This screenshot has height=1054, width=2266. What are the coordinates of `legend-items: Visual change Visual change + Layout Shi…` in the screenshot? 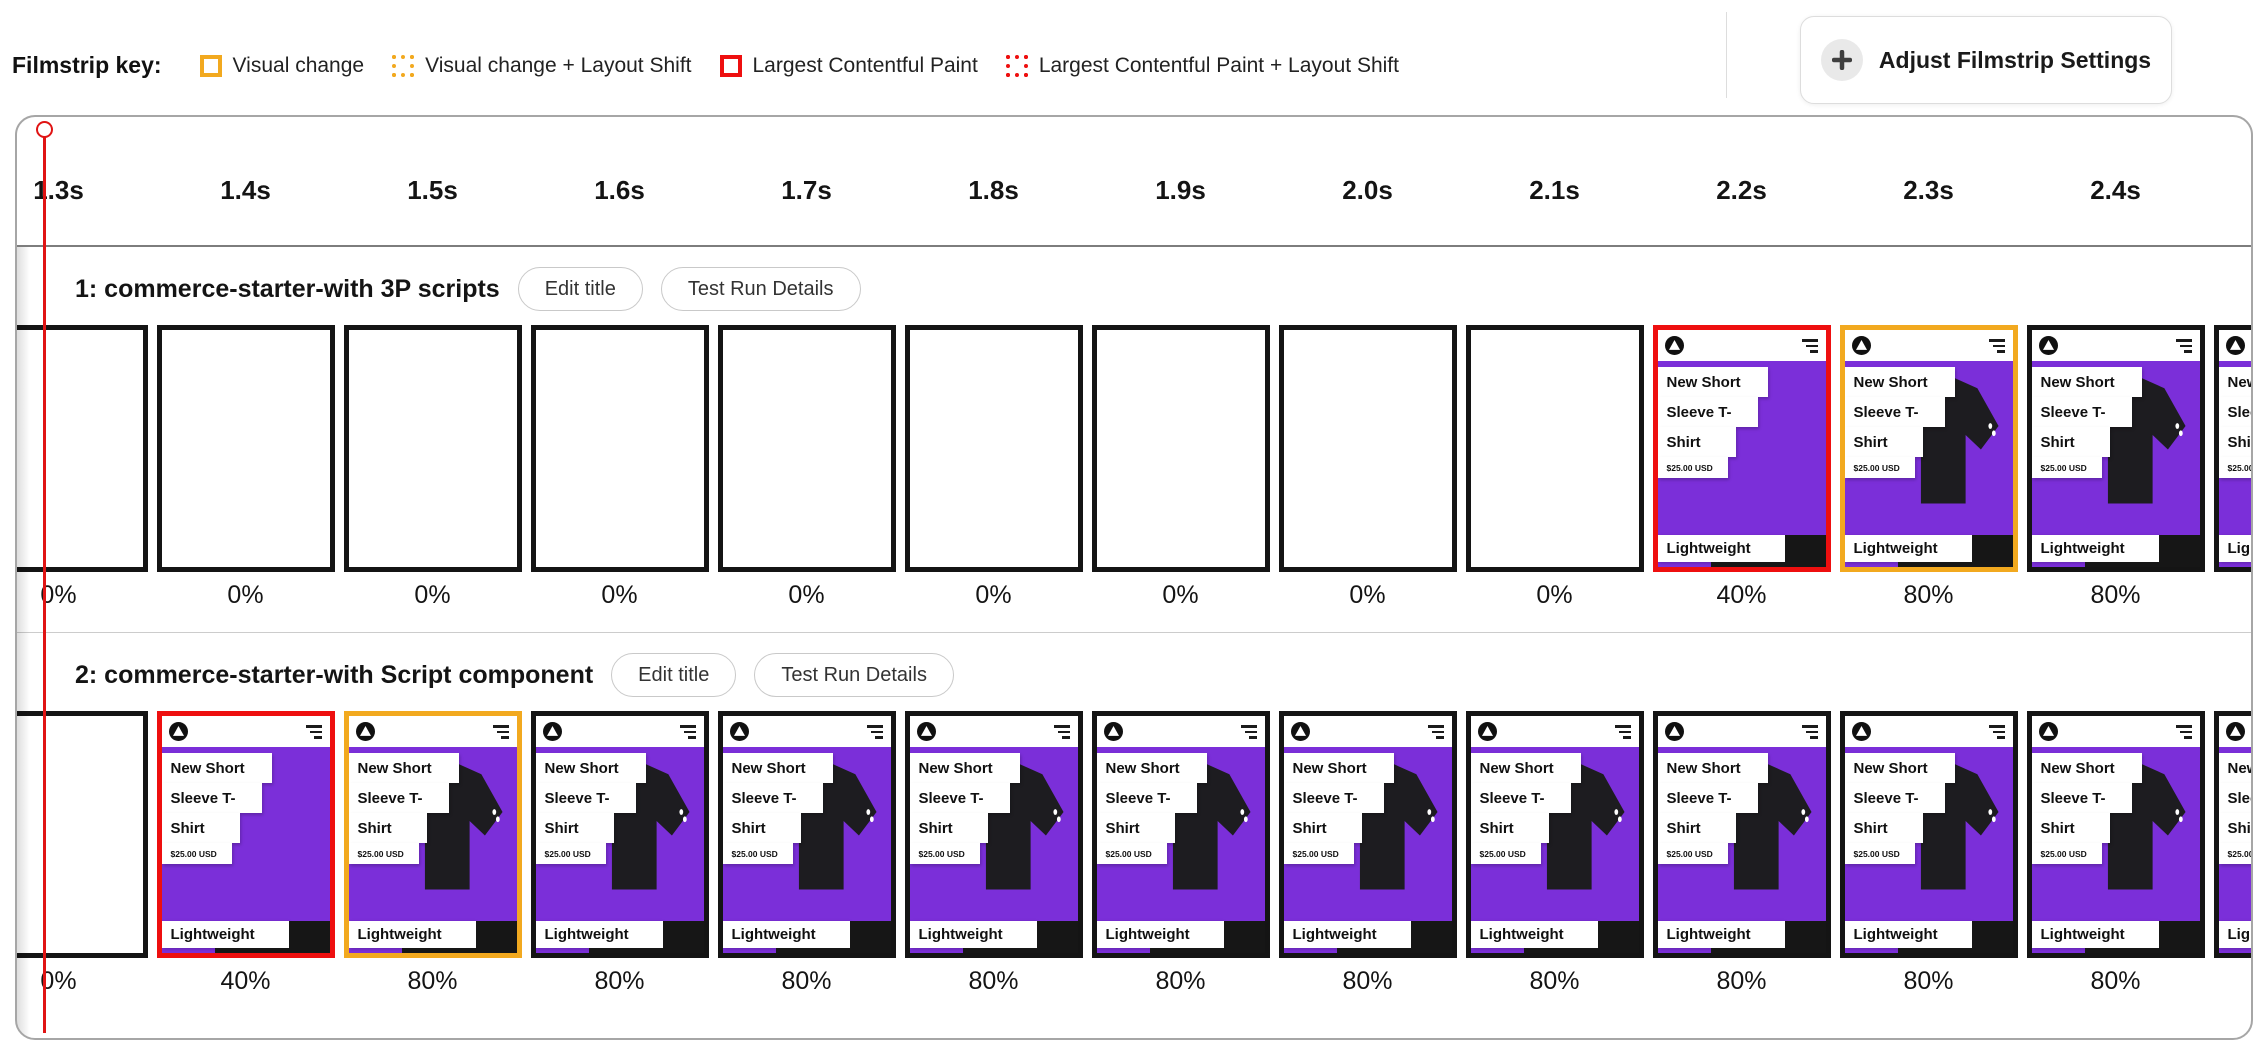 It's located at (799, 65).